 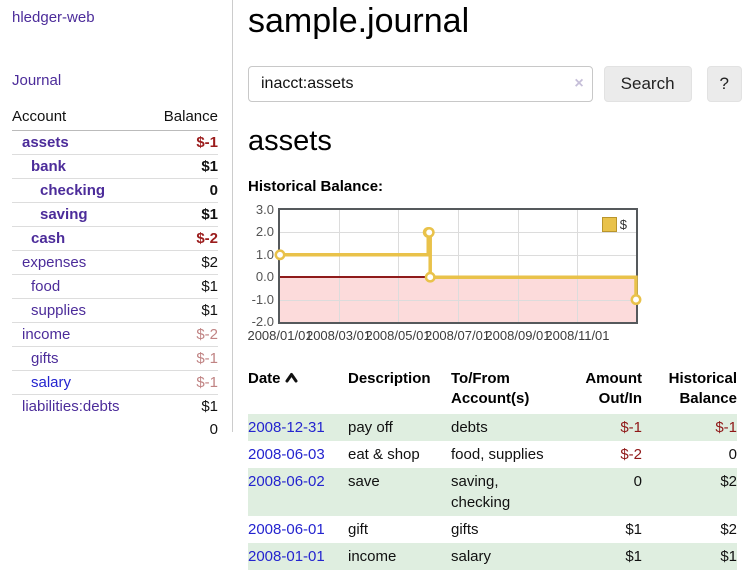 What do you see at coordinates (115, 286) in the screenshot?
I see `sidebar-account-row: food $1` at bounding box center [115, 286].